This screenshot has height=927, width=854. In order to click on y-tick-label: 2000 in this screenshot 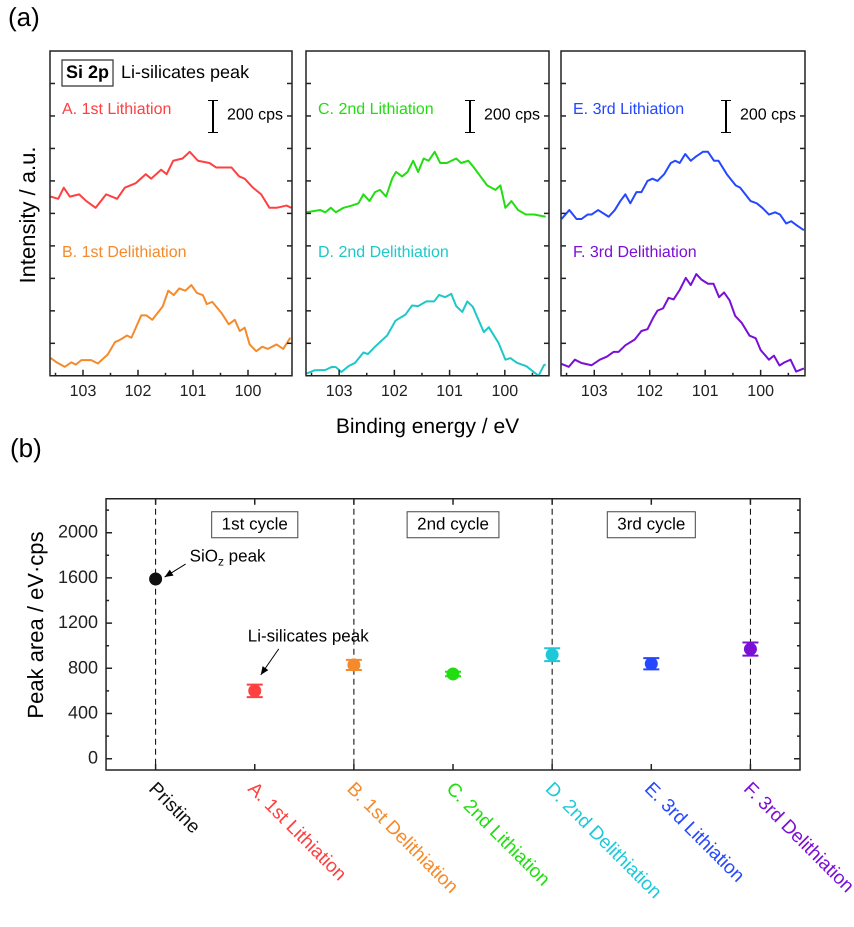, I will do `click(78, 532)`.